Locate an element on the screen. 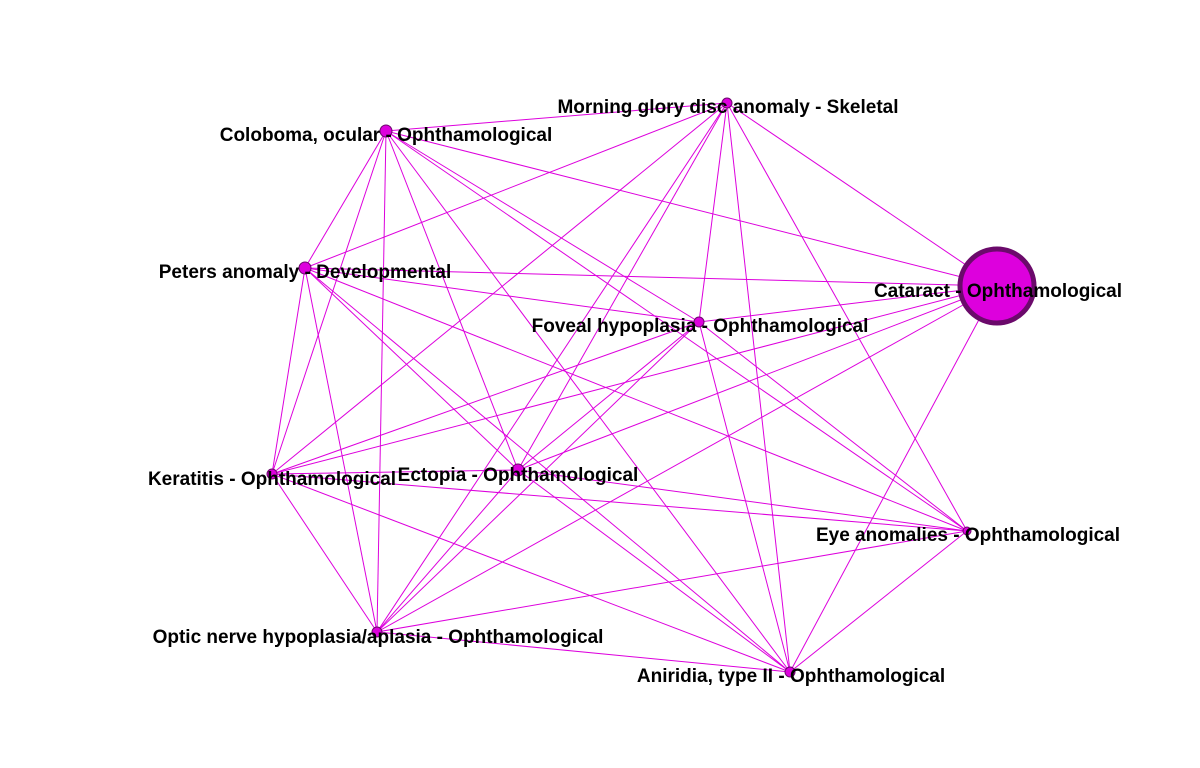  edge-foveal-ectopia is located at coordinates (608, 396).